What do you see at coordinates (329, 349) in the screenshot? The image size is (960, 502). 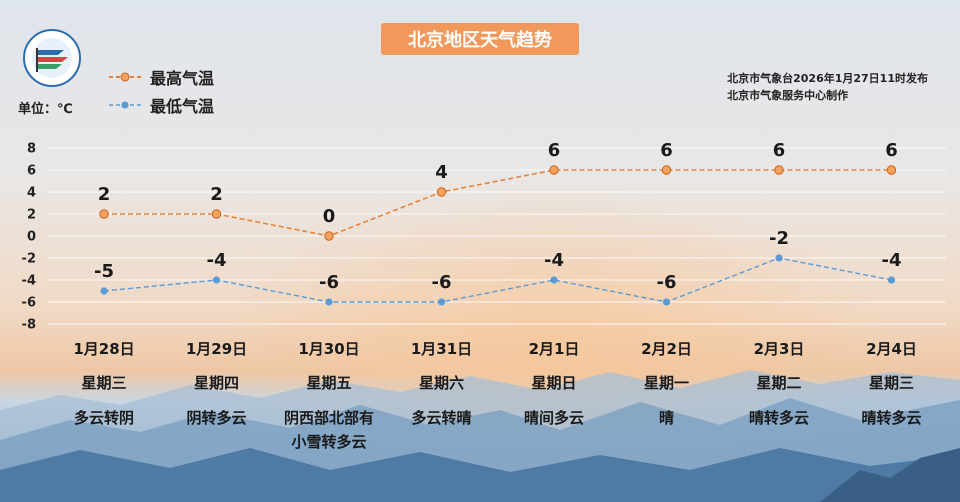 I see `day-date: 1月30日` at bounding box center [329, 349].